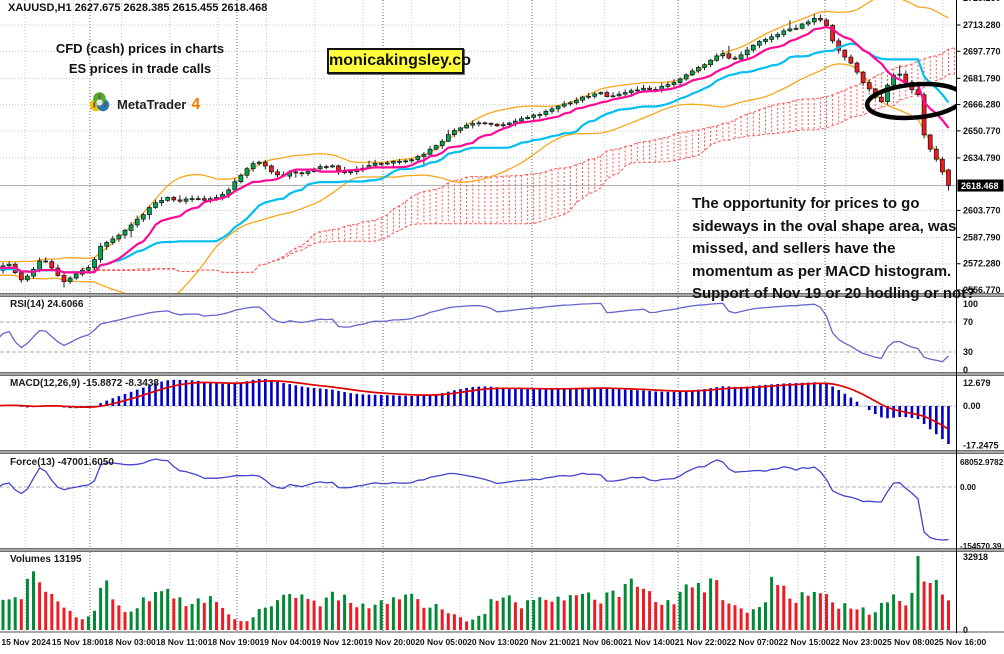  Describe the element at coordinates (972, 406) in the screenshot. I see `macd-tick-label: 0.00` at that location.